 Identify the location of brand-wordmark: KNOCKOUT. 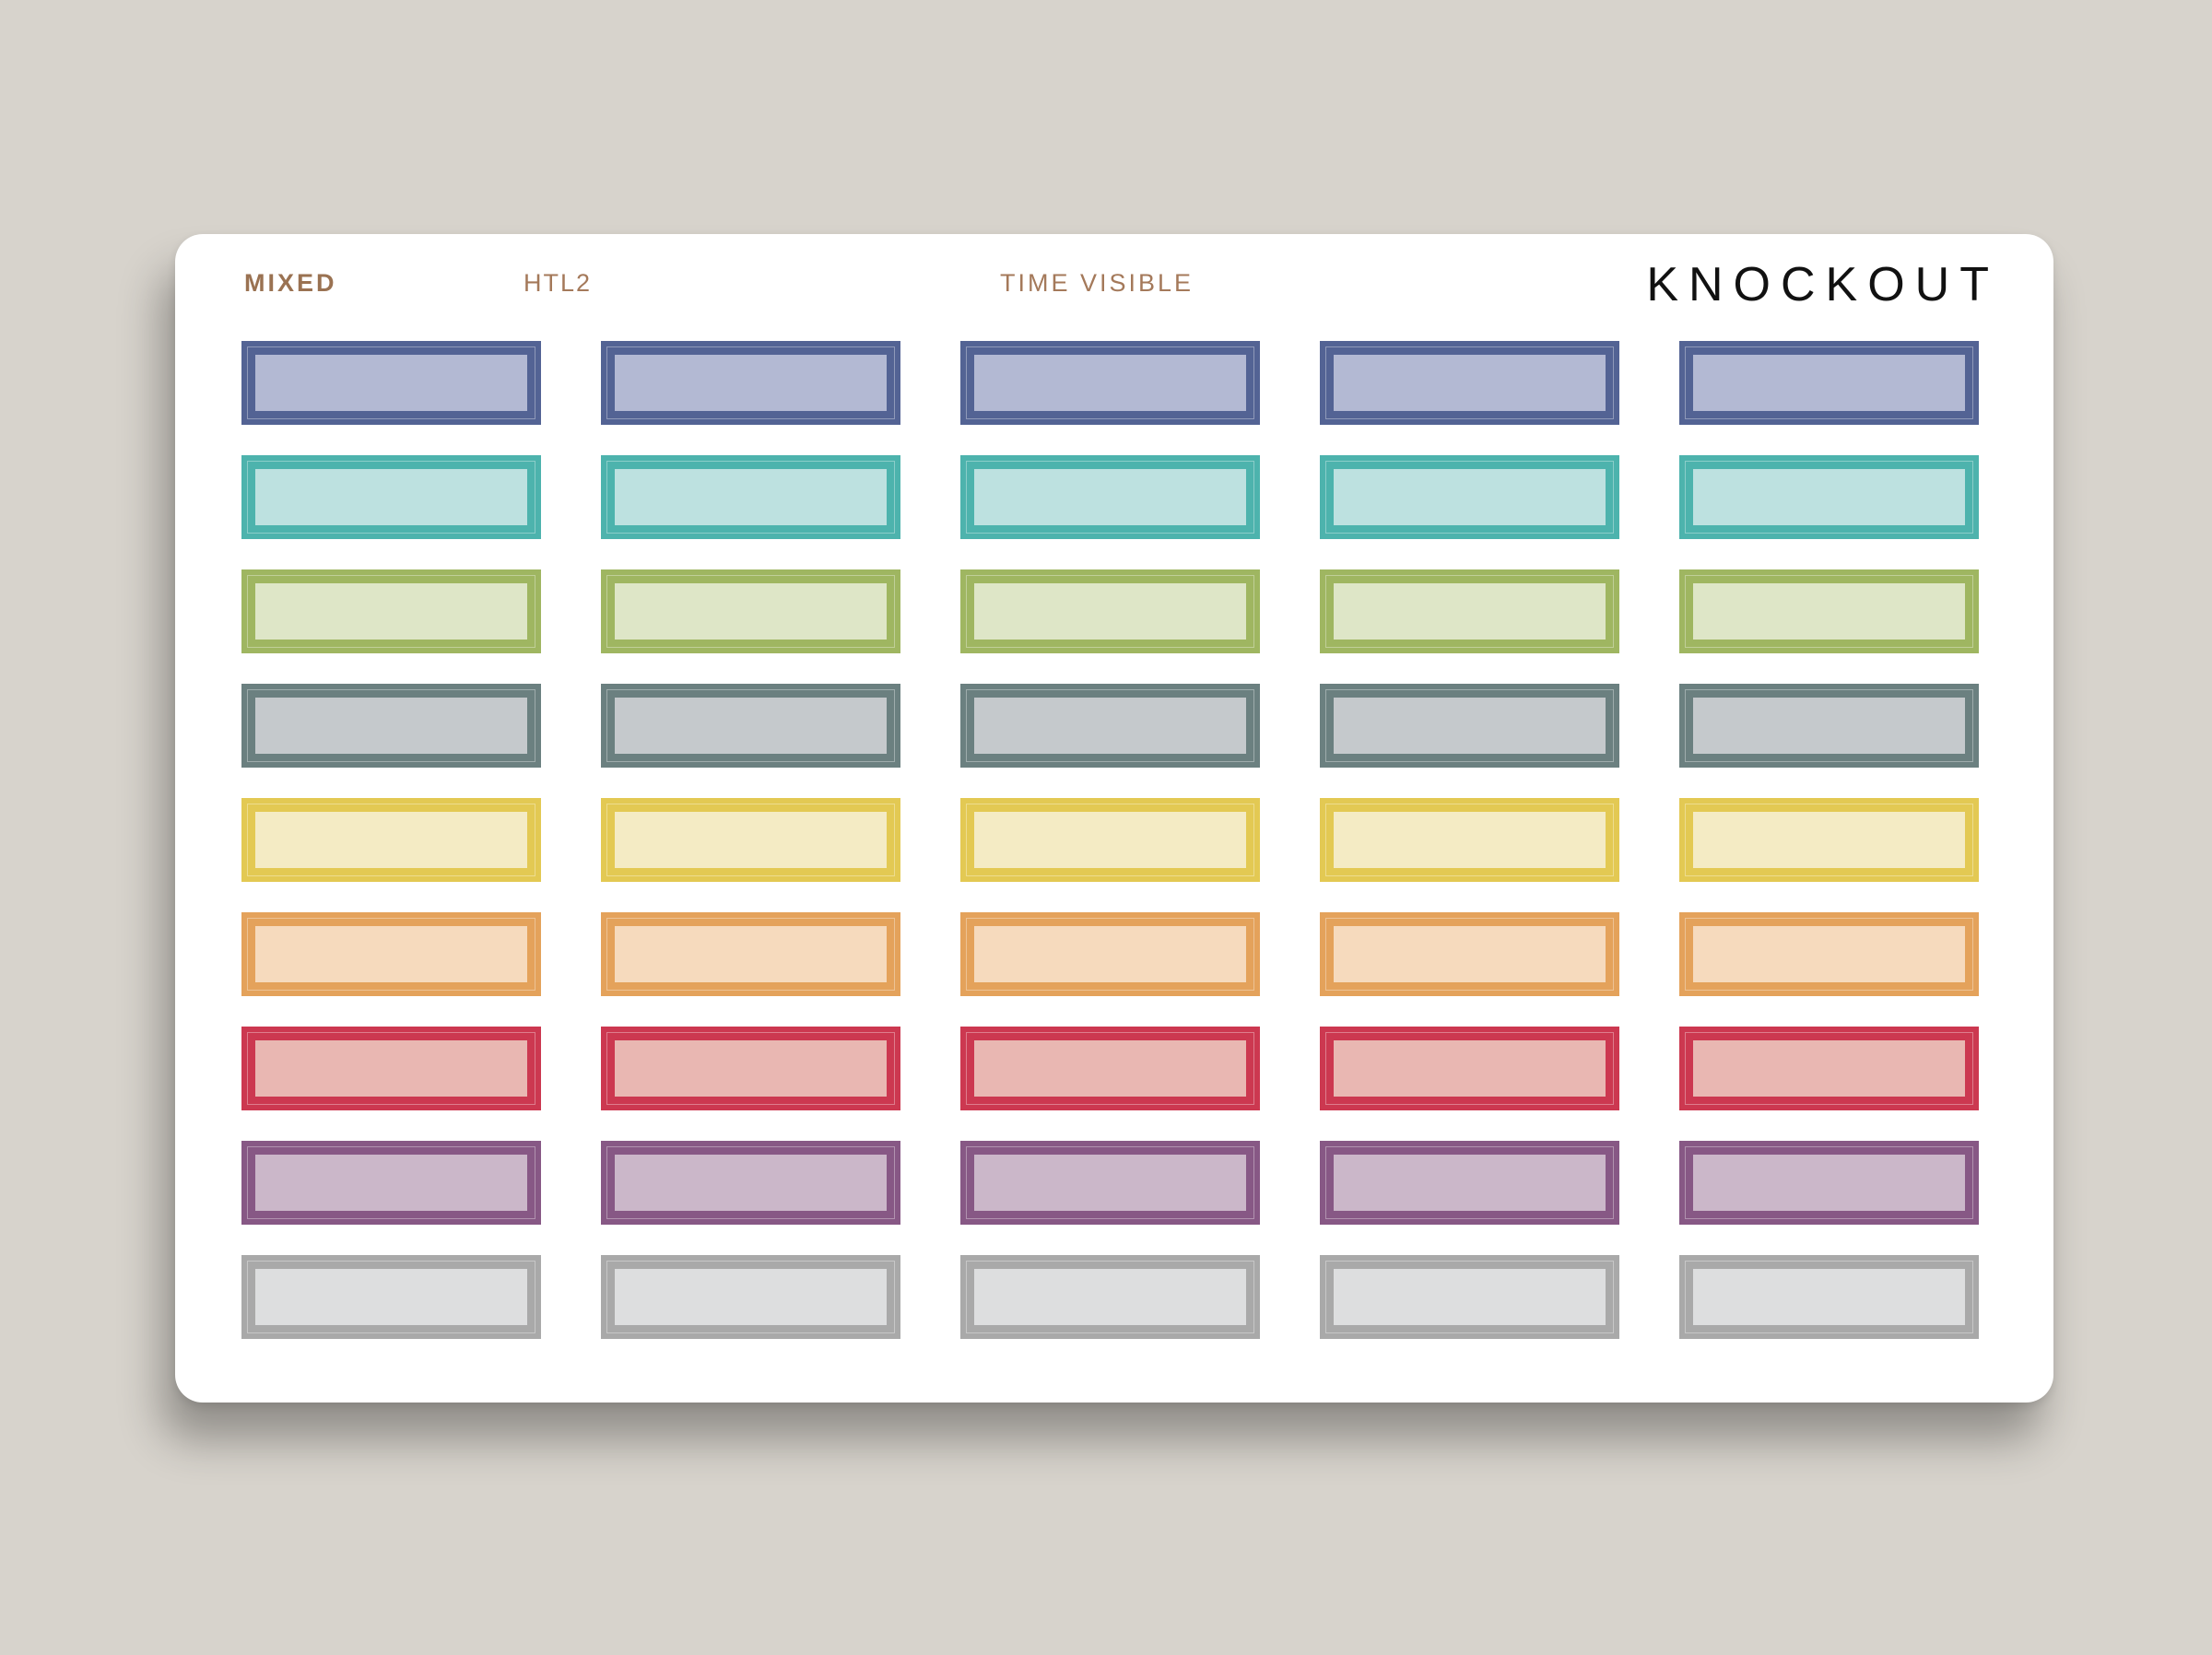
(1822, 285).